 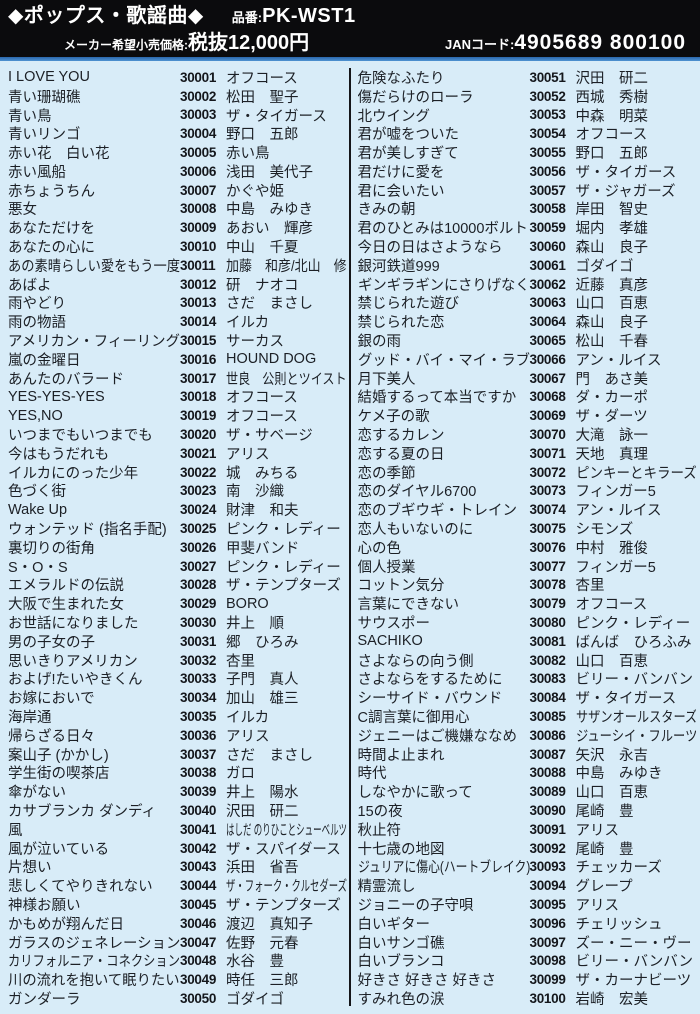 What do you see at coordinates (262, 285) in the screenshot?
I see `song-artist: 研 ナオコ` at bounding box center [262, 285].